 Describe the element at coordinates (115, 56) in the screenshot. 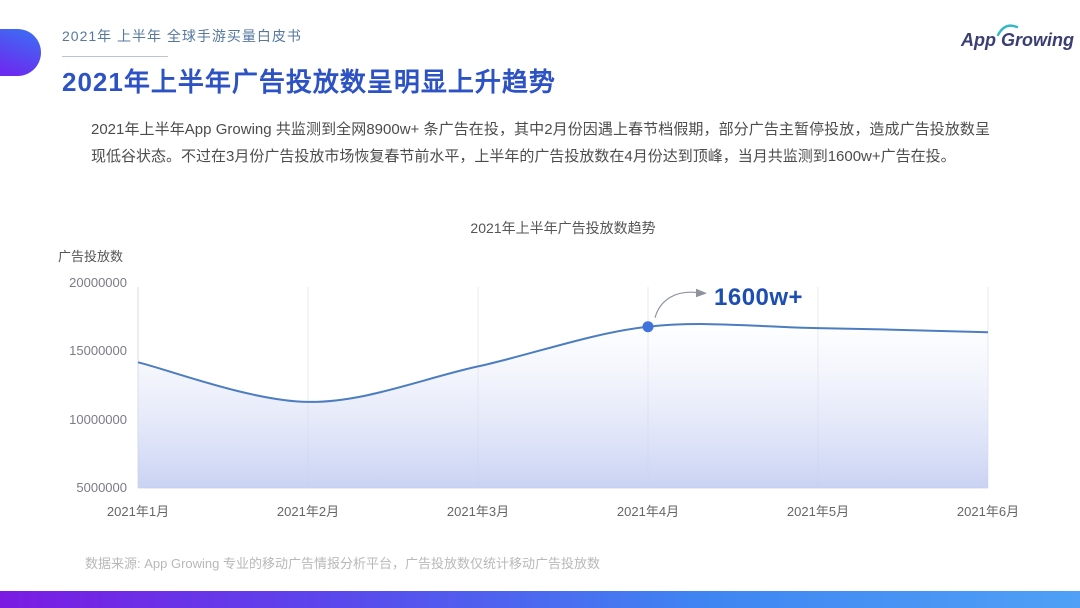

I see `eyebrow-divider` at that location.